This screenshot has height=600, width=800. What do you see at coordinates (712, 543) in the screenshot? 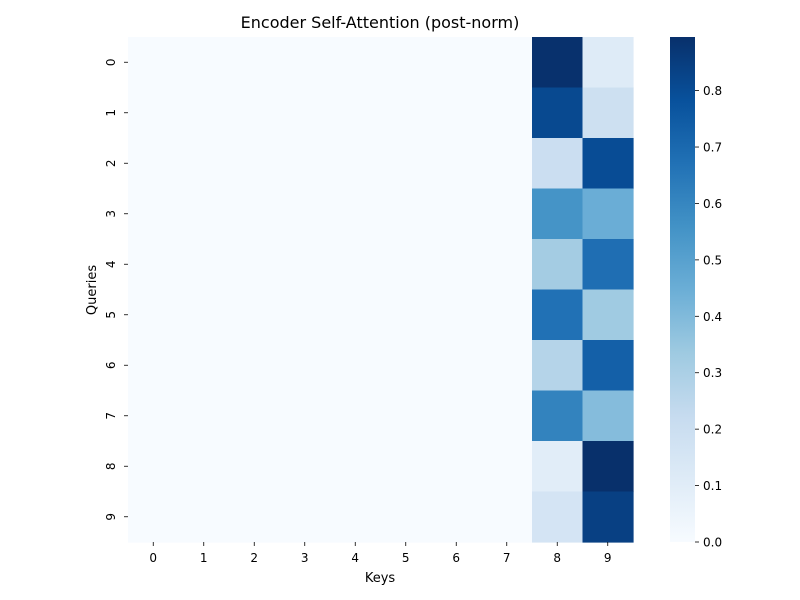
I see `colorbar-tick-label: 0.0` at bounding box center [712, 543].